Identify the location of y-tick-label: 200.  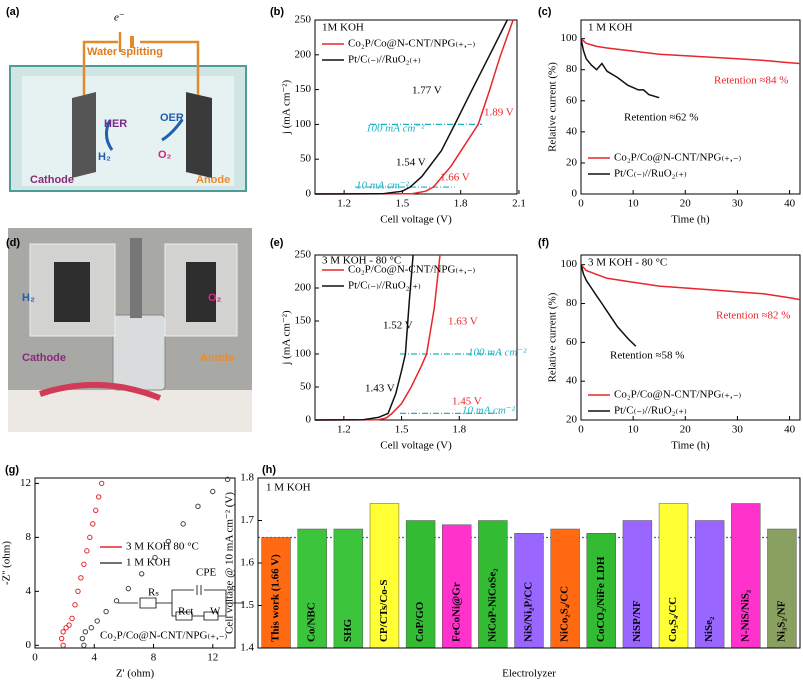
(303, 54).